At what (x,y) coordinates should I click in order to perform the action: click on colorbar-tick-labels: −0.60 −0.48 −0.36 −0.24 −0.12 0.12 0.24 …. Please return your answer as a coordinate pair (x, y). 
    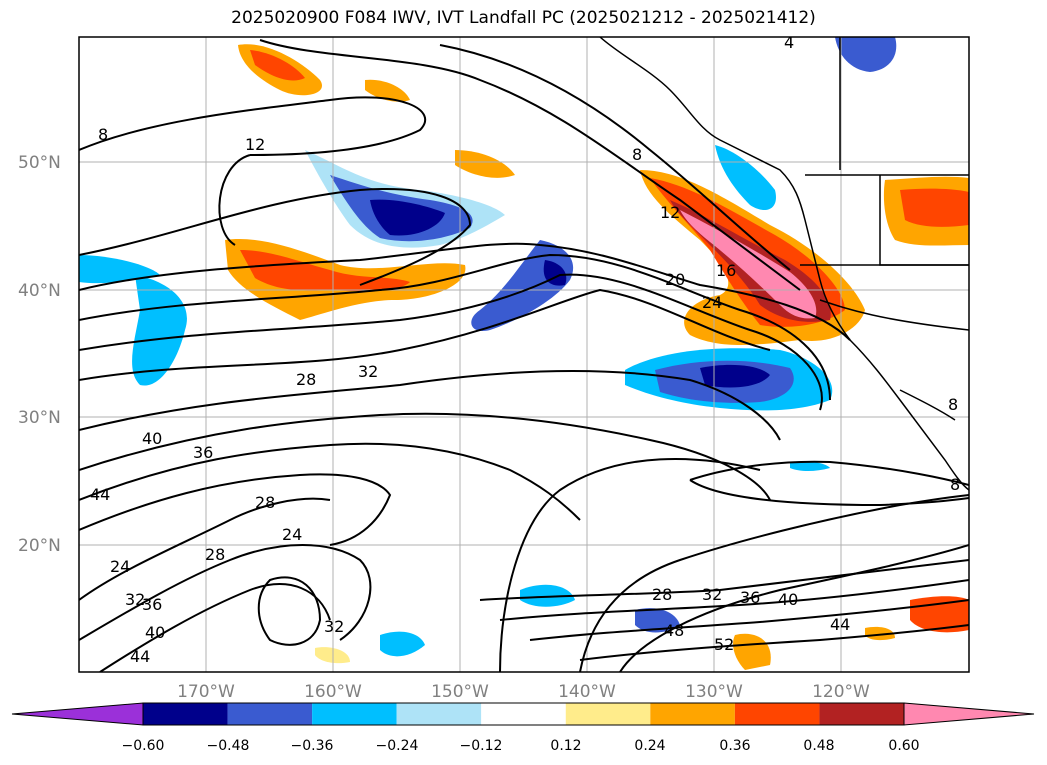
    Looking at the image, I should click on (521, 746).